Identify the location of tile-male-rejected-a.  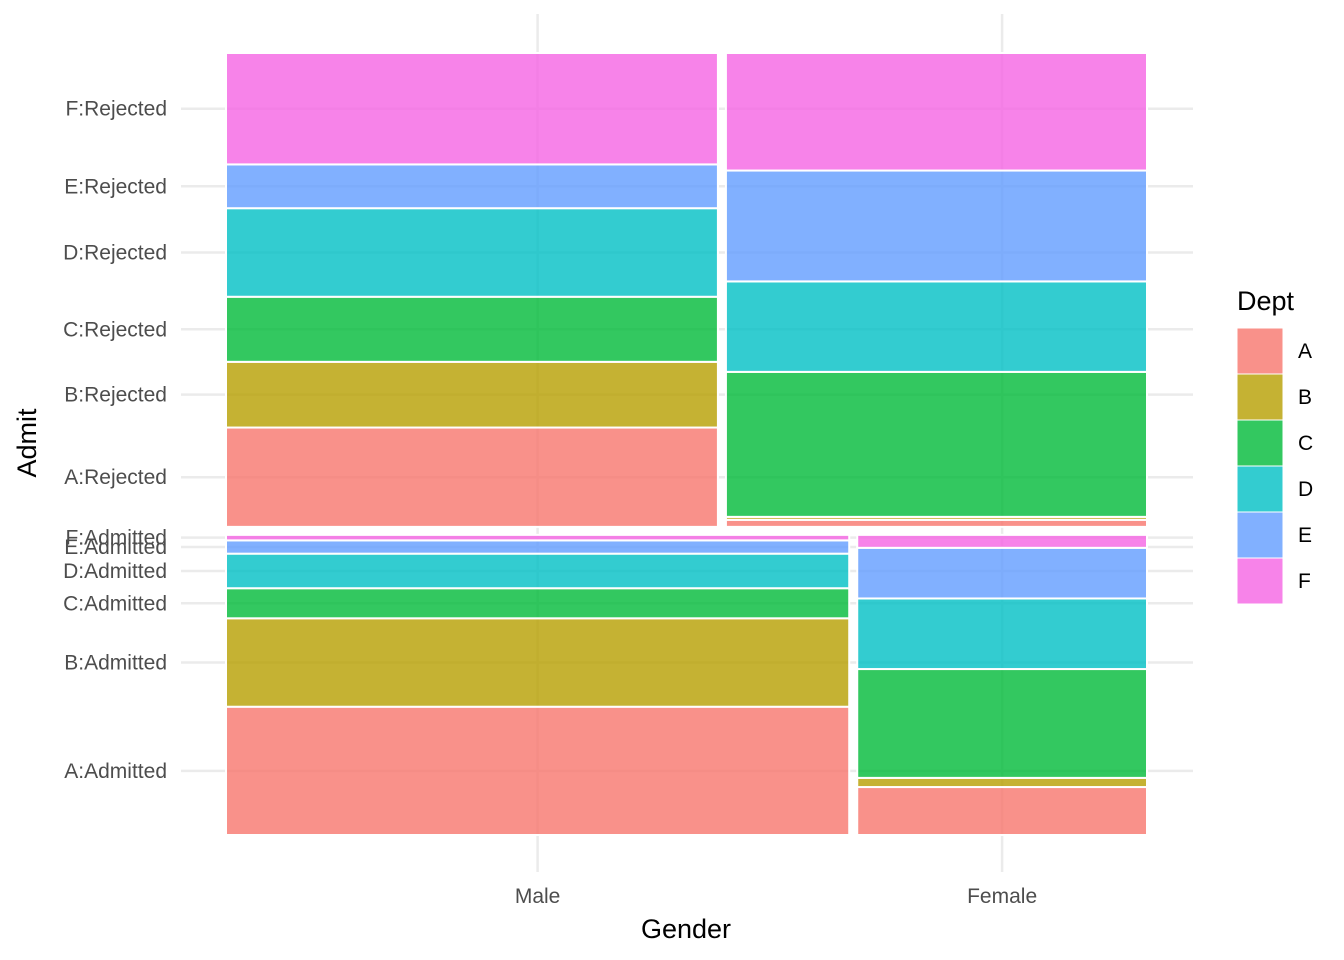
(472, 477).